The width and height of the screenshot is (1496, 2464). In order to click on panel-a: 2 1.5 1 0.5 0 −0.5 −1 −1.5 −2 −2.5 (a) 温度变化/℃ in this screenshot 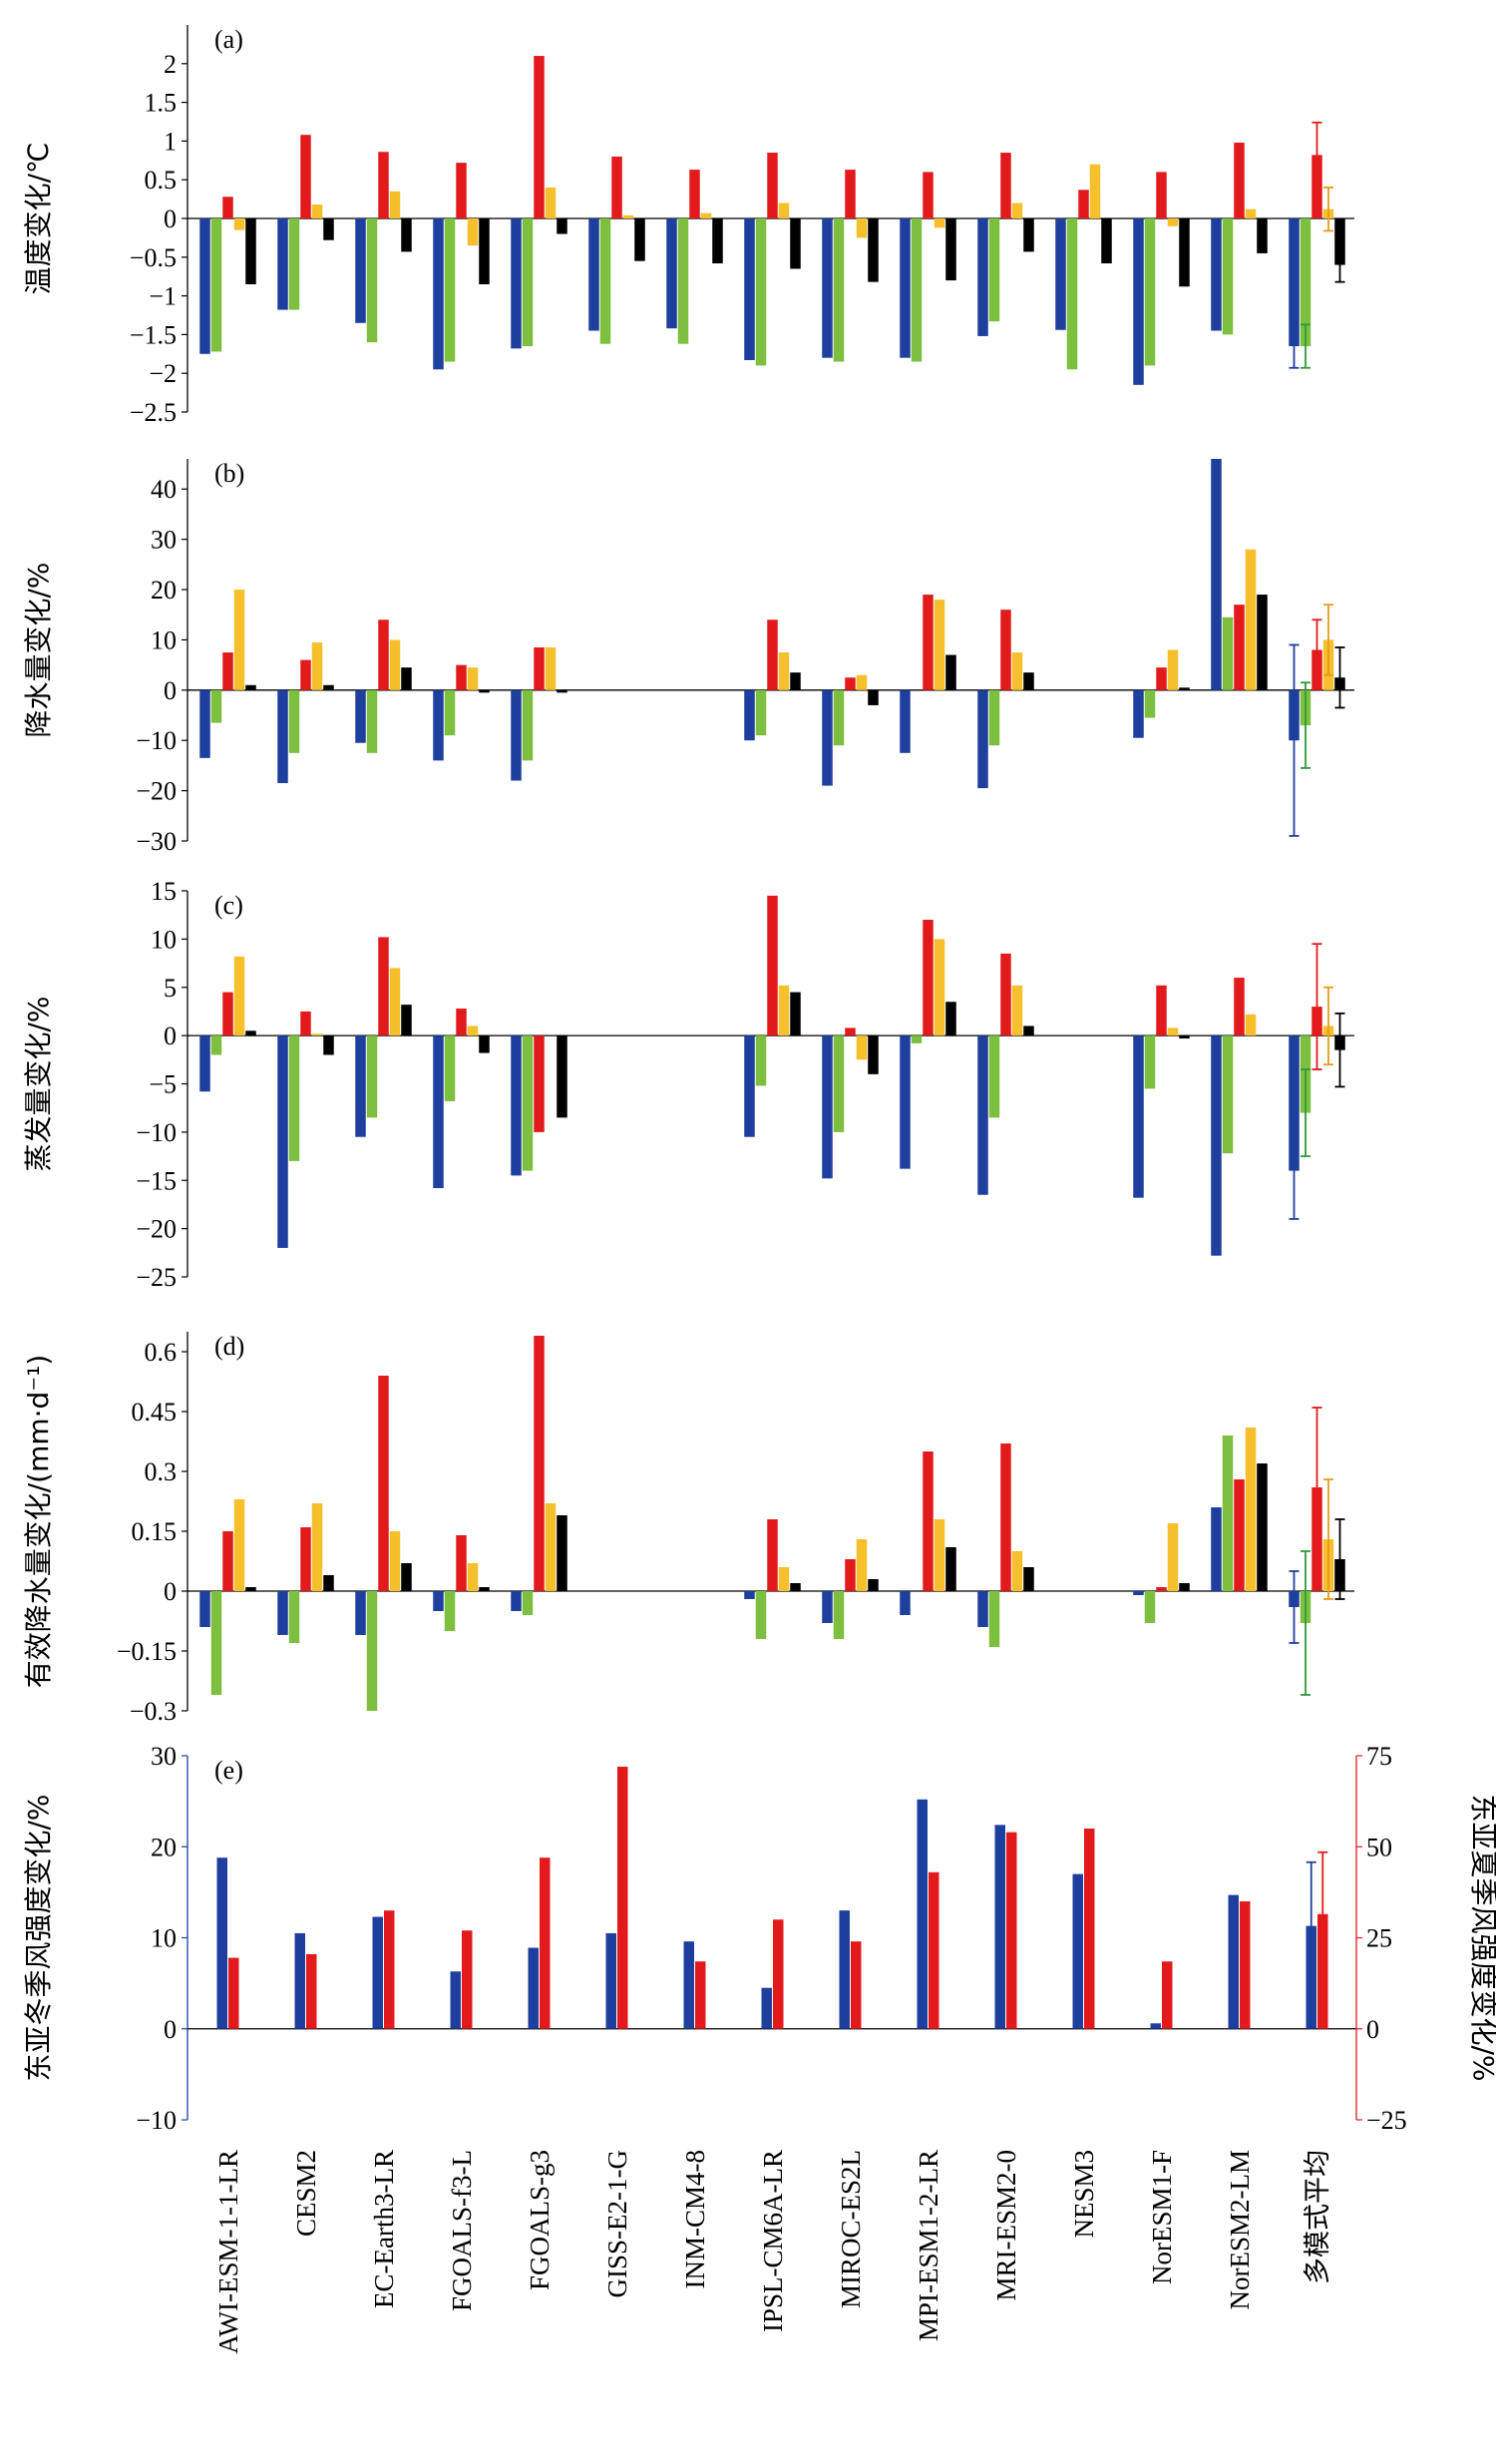, I will do `click(688, 226)`.